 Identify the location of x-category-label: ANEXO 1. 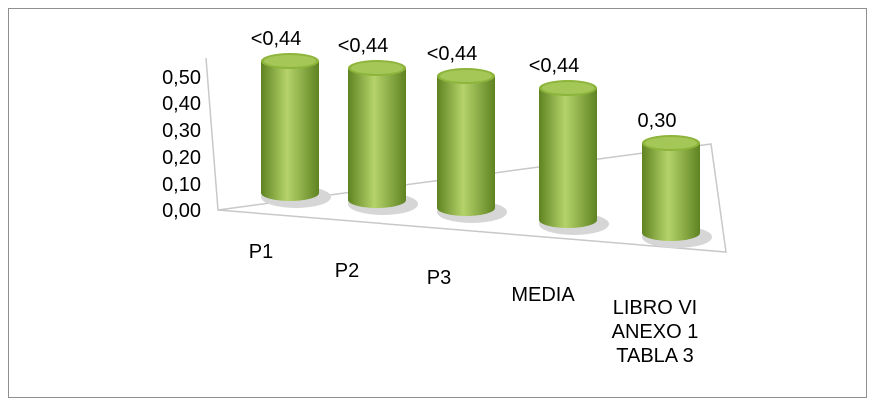
(655, 332).